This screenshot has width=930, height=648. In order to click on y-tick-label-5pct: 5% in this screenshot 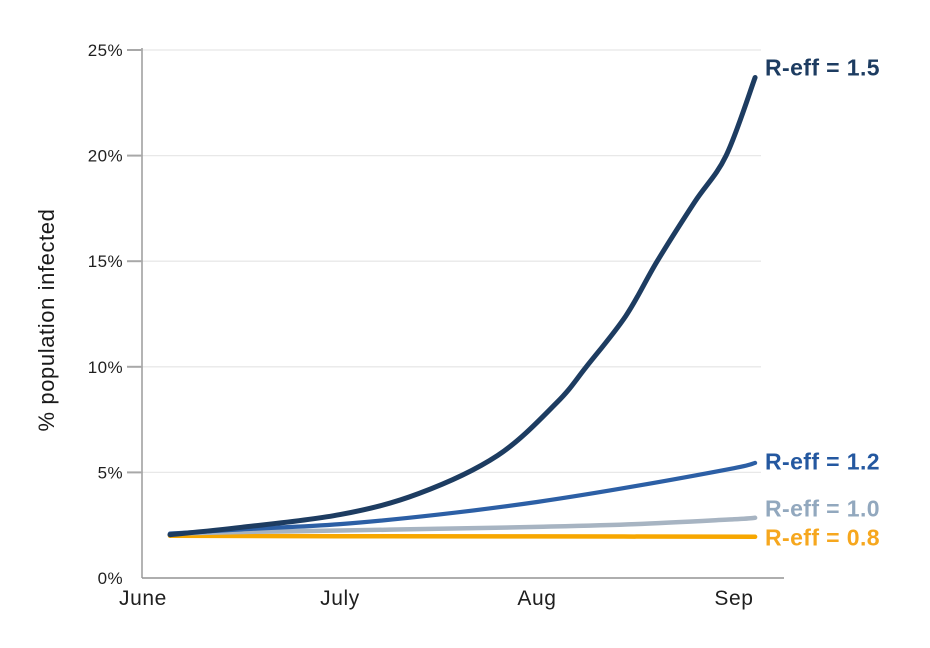, I will do `click(110, 472)`.